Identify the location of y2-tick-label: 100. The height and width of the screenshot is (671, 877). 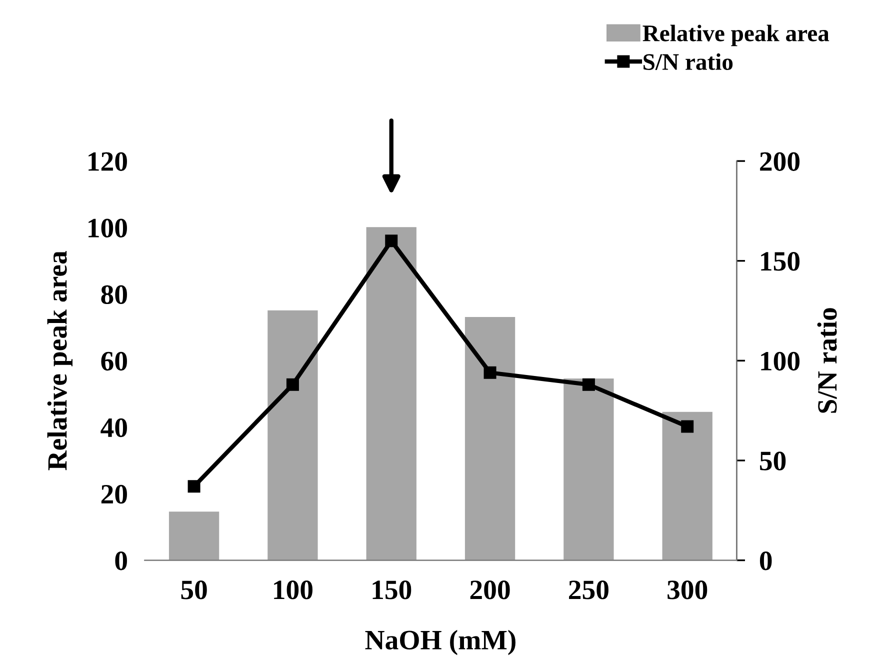
(780, 361).